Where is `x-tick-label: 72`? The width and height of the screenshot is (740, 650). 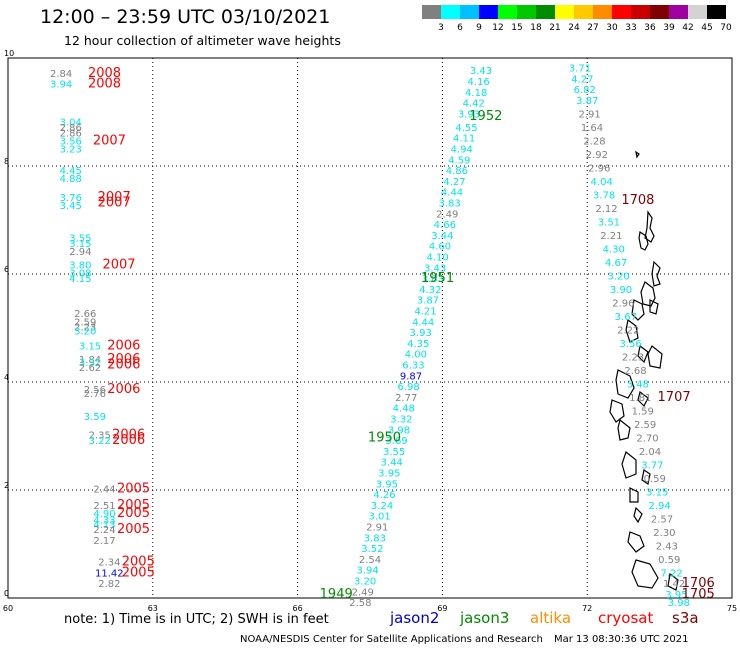
x-tick-label: 72 is located at coordinates (587, 608).